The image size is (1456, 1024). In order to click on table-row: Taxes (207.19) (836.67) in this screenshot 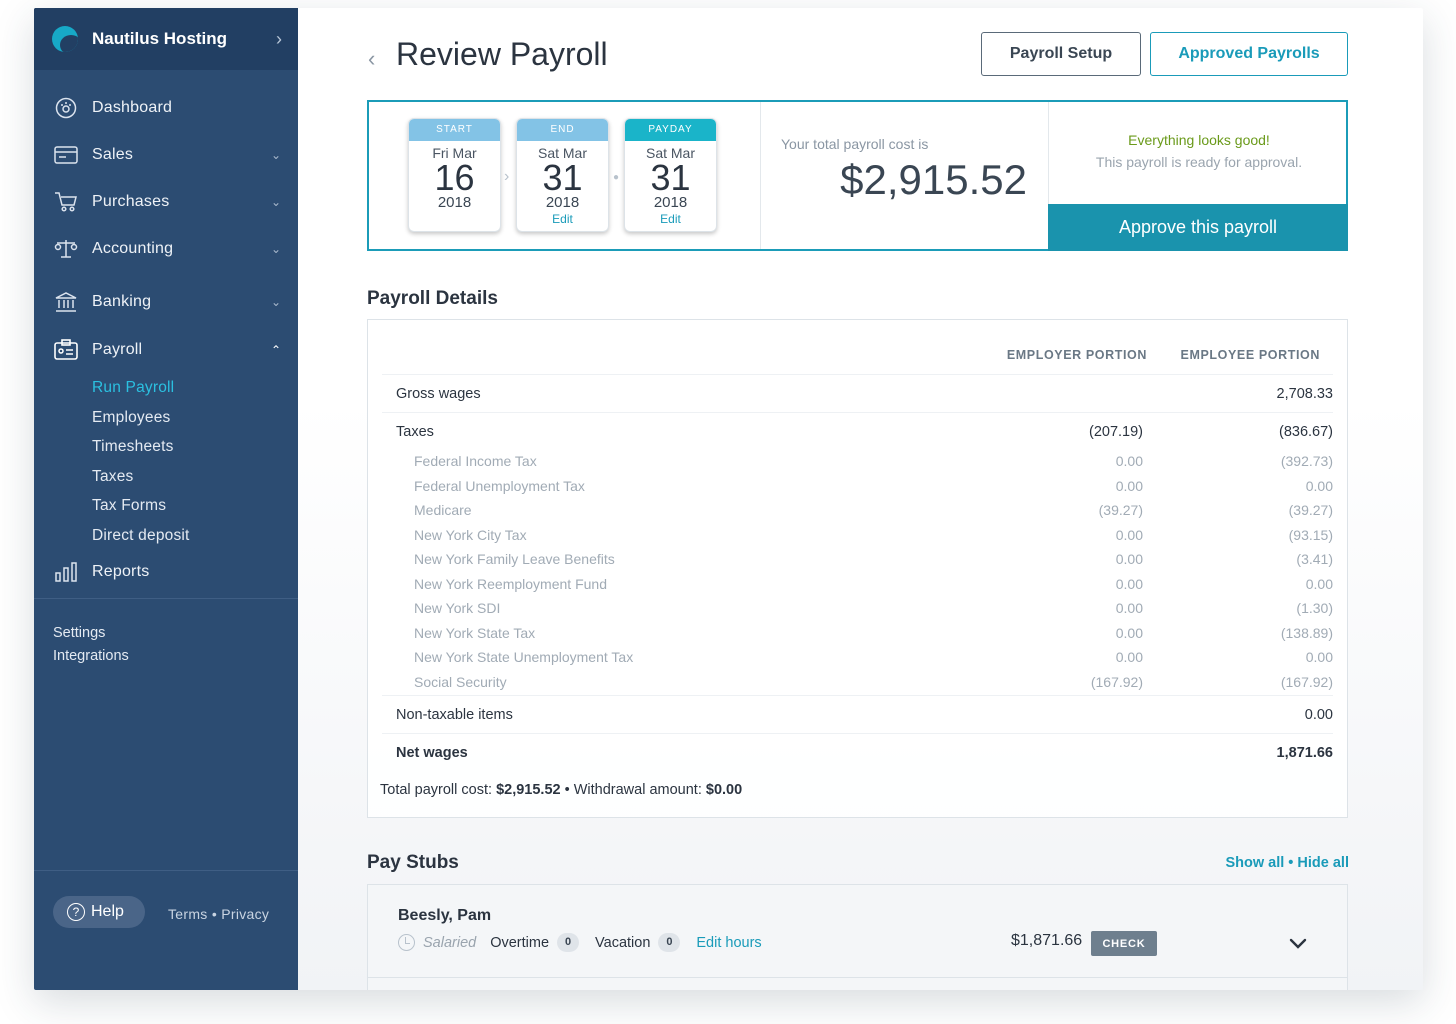, I will do `click(857, 431)`.